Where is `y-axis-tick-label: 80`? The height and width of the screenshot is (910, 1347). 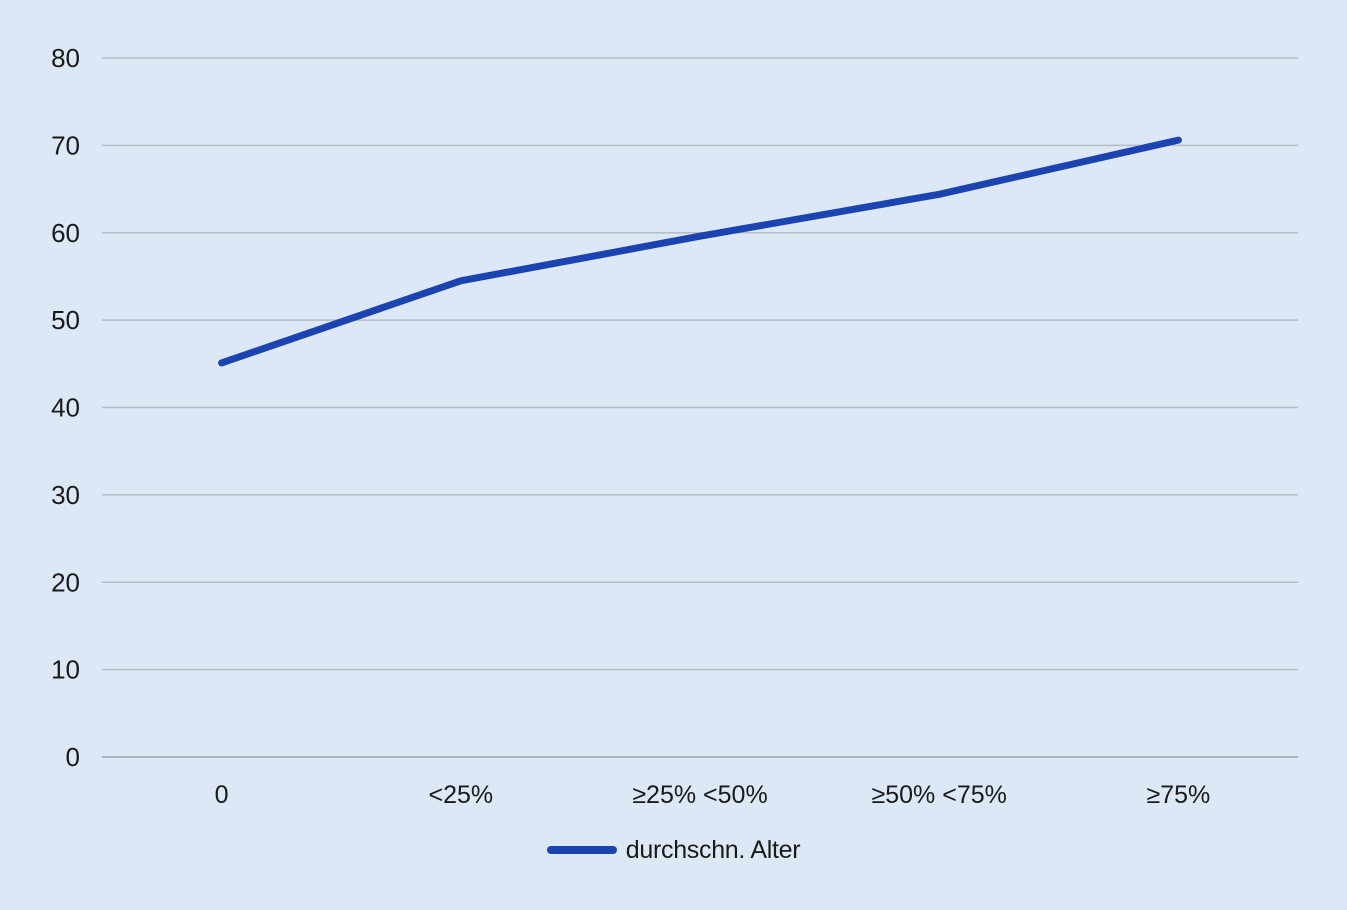
y-axis-tick-label: 80 is located at coordinates (65, 58).